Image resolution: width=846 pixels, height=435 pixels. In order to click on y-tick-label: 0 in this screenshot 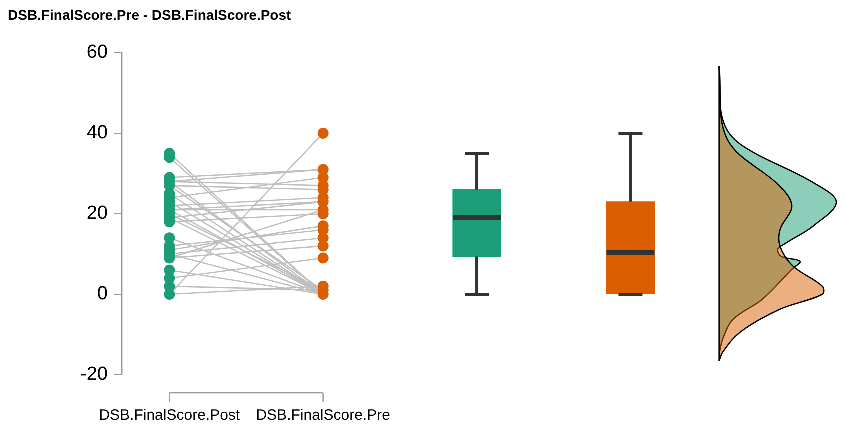, I will do `click(102, 294)`.